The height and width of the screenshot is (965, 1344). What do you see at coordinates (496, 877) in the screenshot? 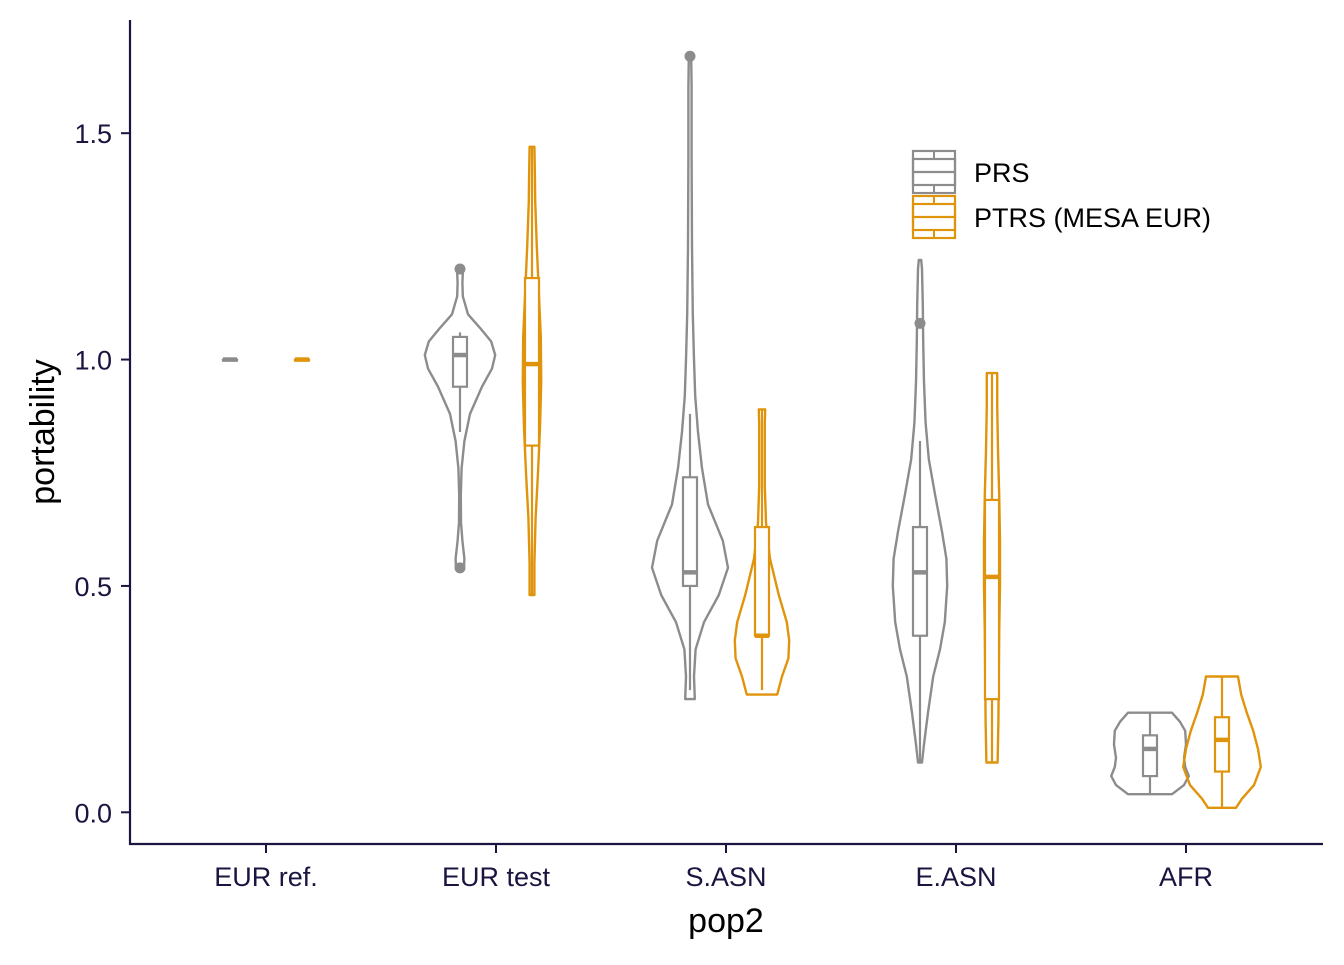
I see `x-tick-label: EUR test` at bounding box center [496, 877].